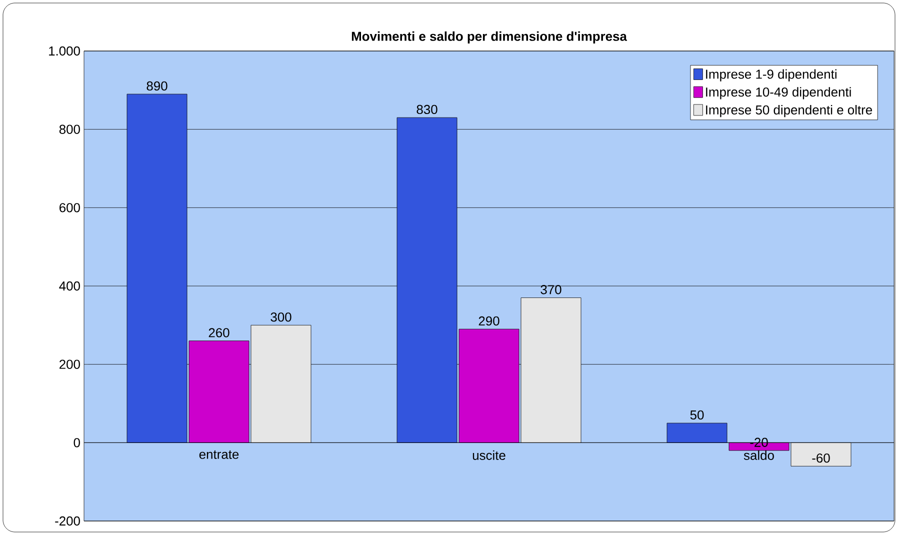  Describe the element at coordinates (427, 109) in the screenshot. I see `data-label: 830` at that location.